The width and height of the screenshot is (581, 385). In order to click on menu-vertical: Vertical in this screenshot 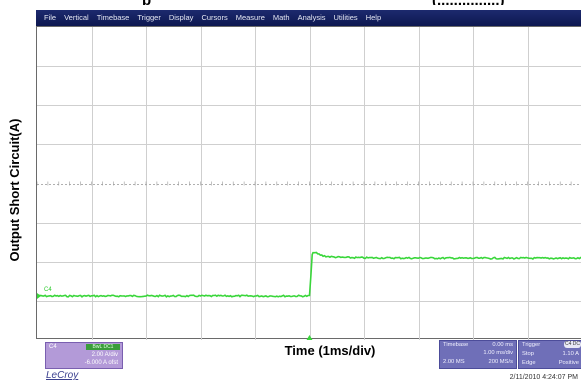, I will do `click(76, 17)`.